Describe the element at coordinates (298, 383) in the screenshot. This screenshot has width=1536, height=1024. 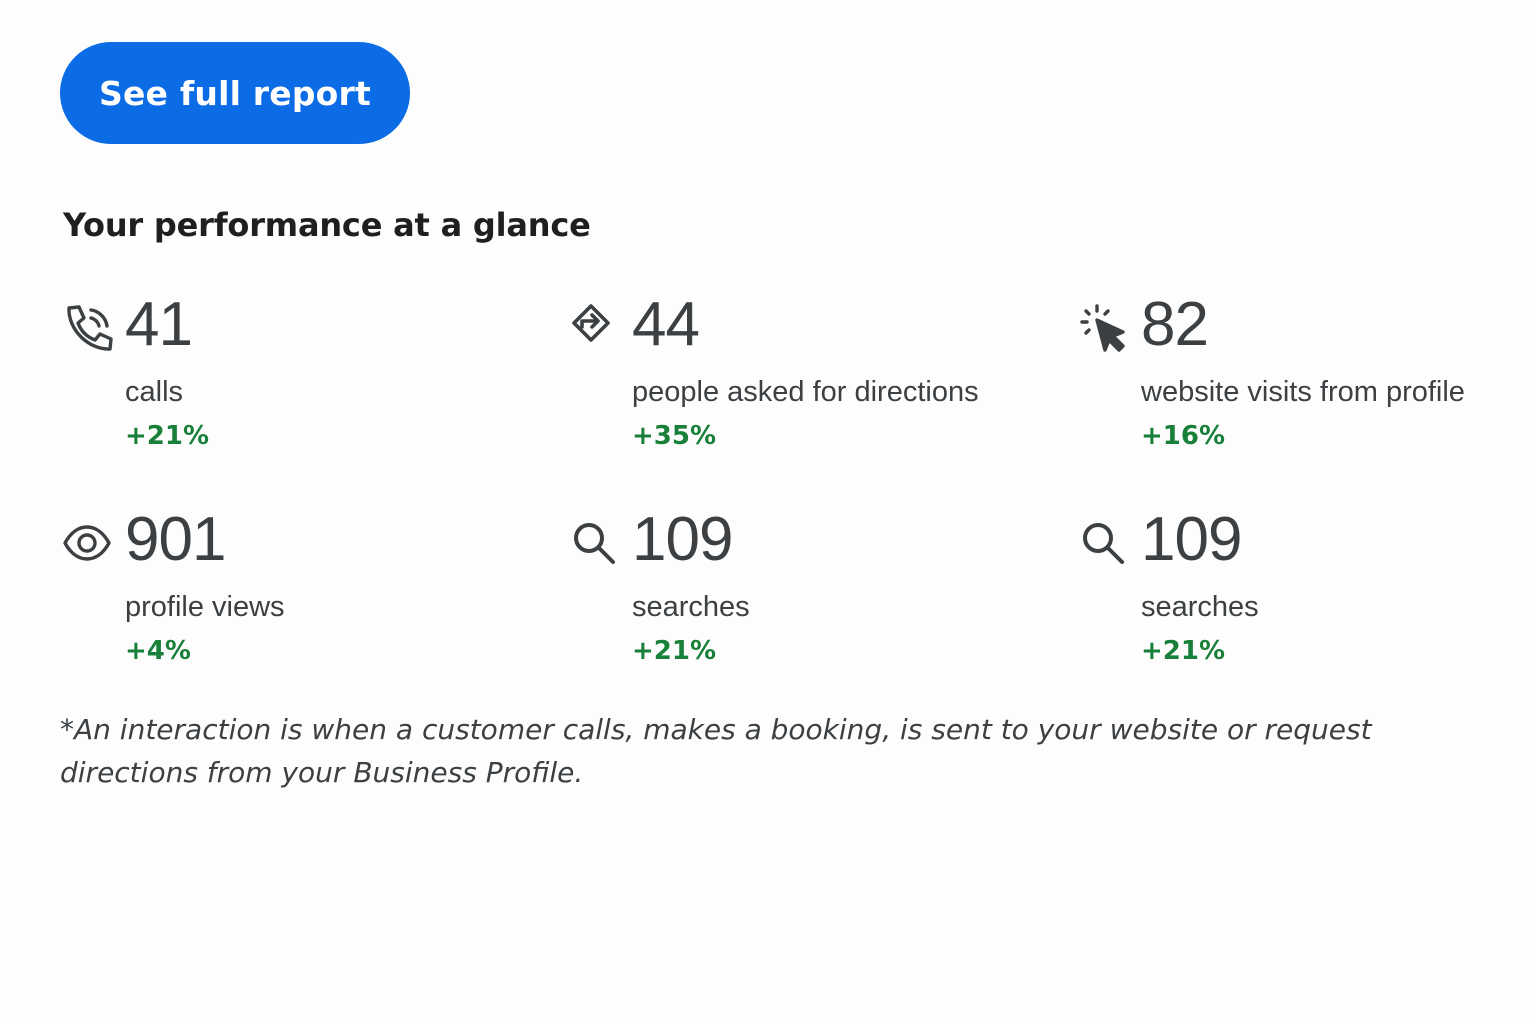
I see `metric-calls: 41 calls +21%` at that location.